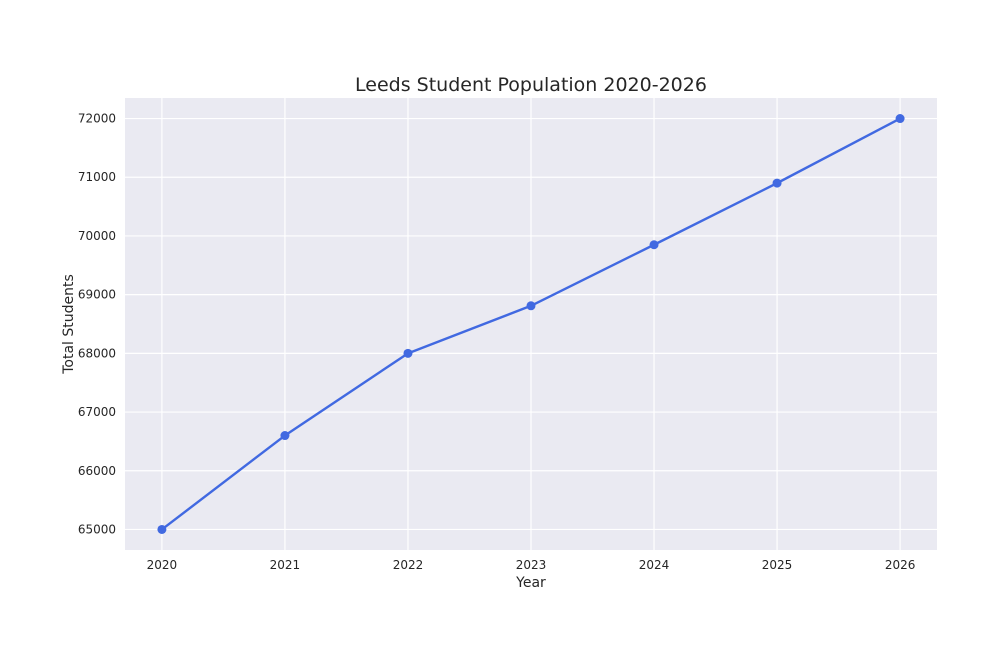 The height and width of the screenshot is (667, 1000). I want to click on y-tick-label: 70000, so click(97, 236).